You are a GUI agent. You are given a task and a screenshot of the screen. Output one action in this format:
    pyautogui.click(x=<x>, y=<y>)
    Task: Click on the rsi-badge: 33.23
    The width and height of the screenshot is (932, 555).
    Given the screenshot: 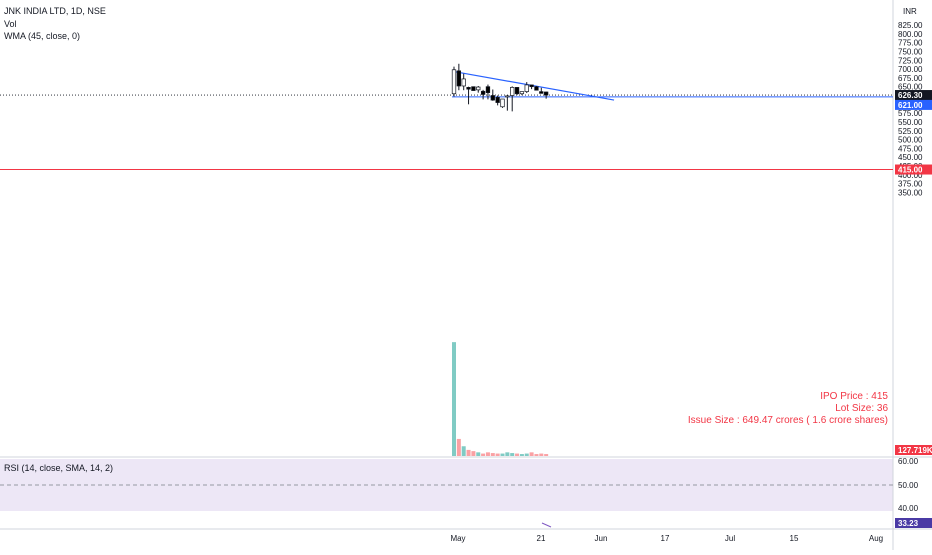 What is the action you would take?
    pyautogui.click(x=908, y=523)
    